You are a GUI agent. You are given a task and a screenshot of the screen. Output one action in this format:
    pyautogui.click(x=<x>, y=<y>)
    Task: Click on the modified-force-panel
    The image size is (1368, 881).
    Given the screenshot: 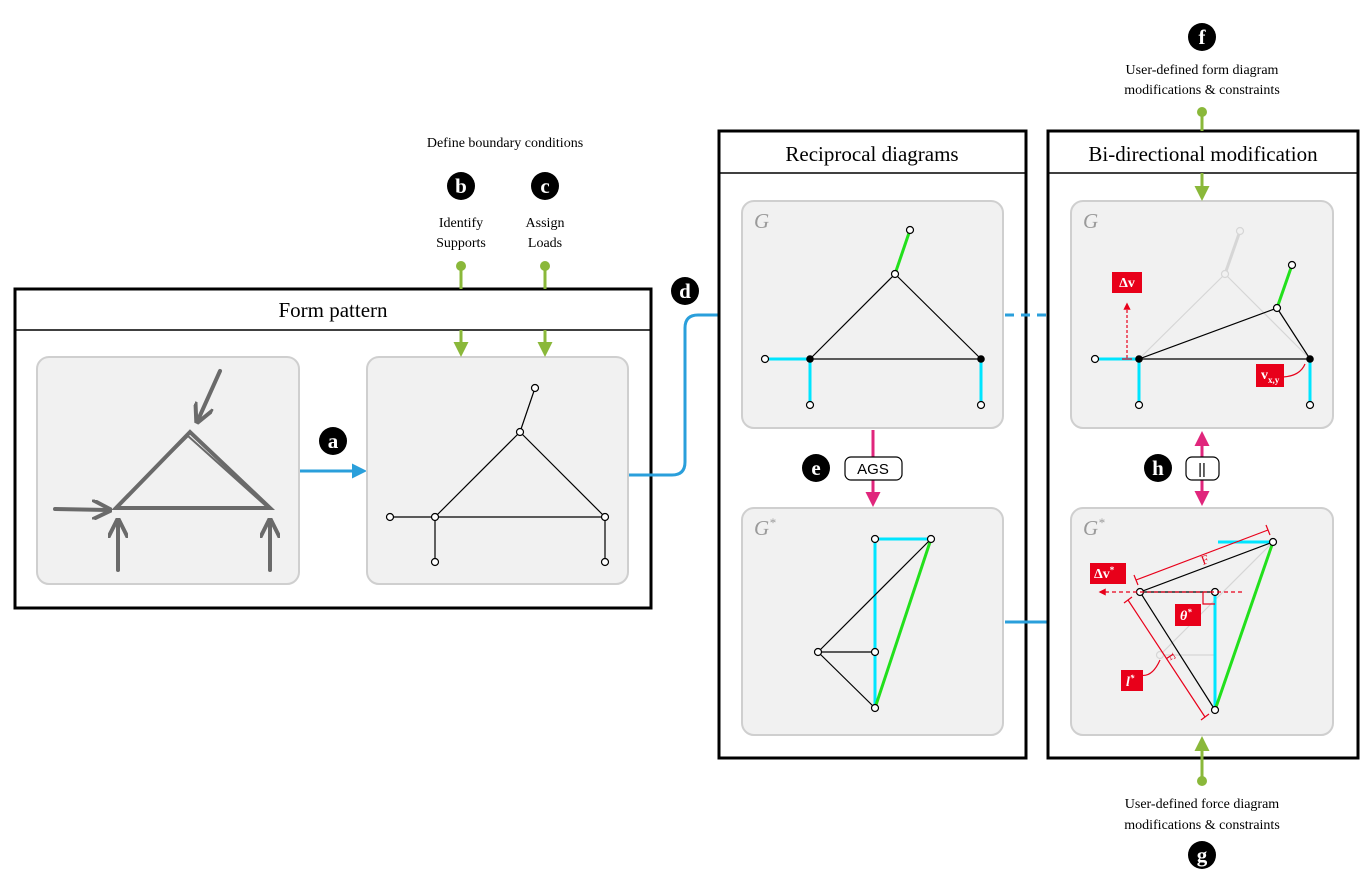 What is the action you would take?
    pyautogui.click(x=1202, y=621)
    